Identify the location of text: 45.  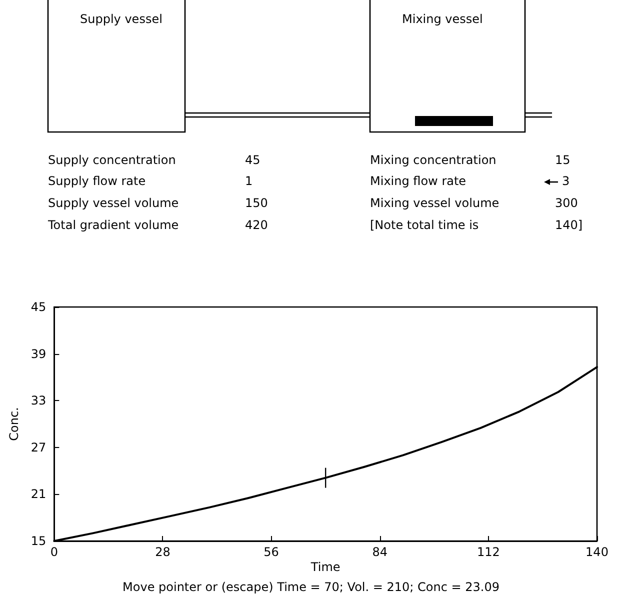
(252, 160).